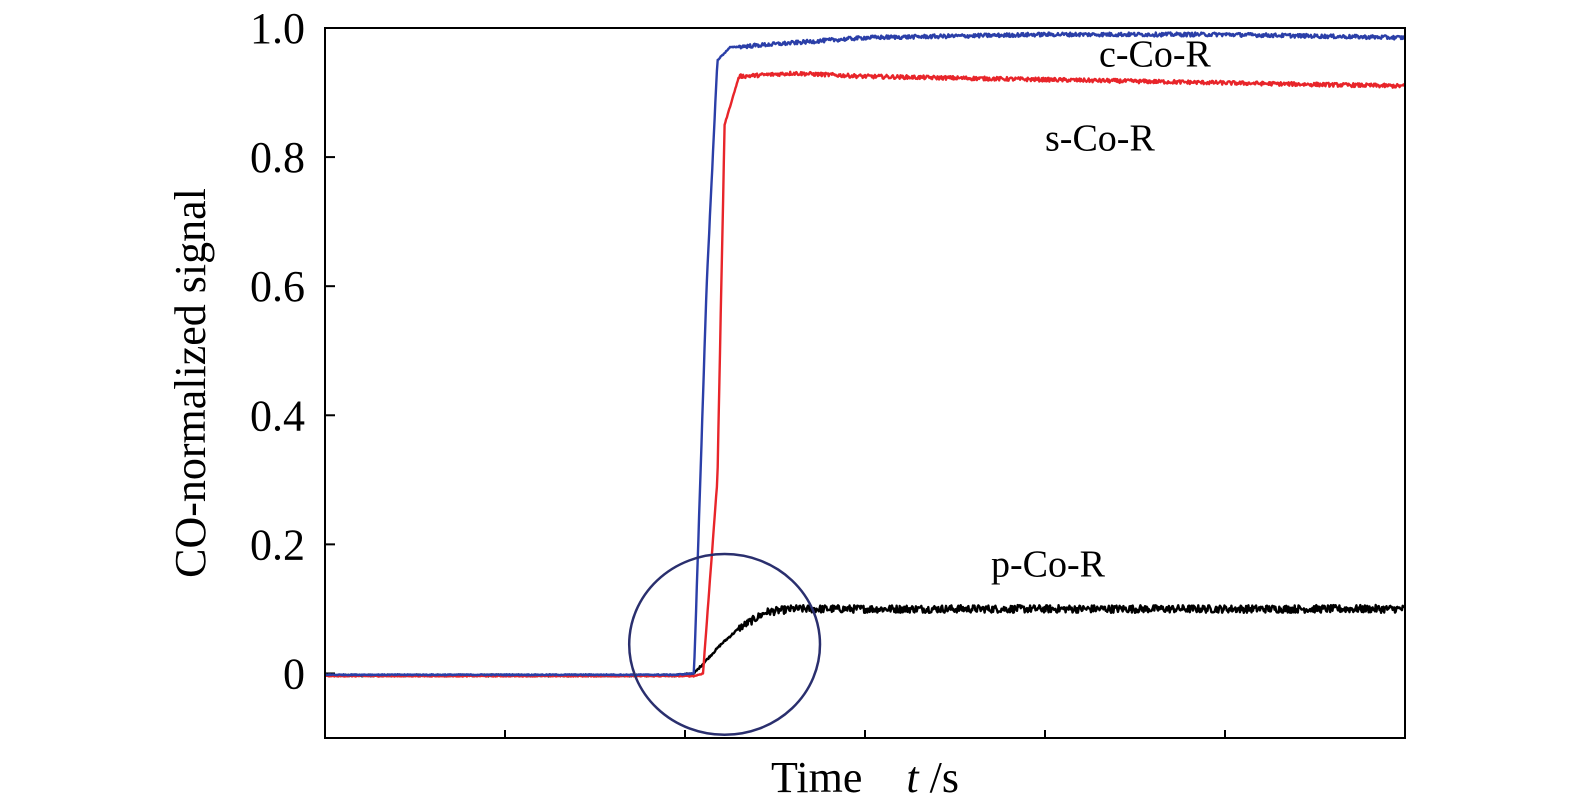  Describe the element at coordinates (190, 383) in the screenshot. I see `y-axis-title: CO-normalized signal` at that location.